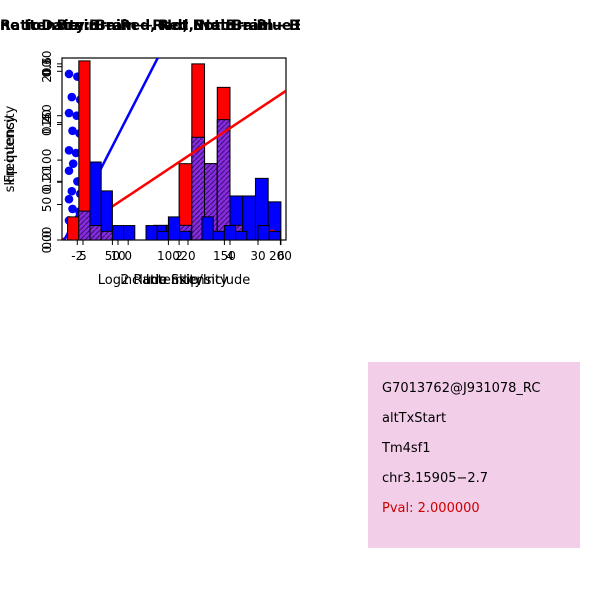 This screenshot has height=600, width=600. Describe the element at coordinates (77, 256) in the screenshot. I see `svg-text: -2` at that location.